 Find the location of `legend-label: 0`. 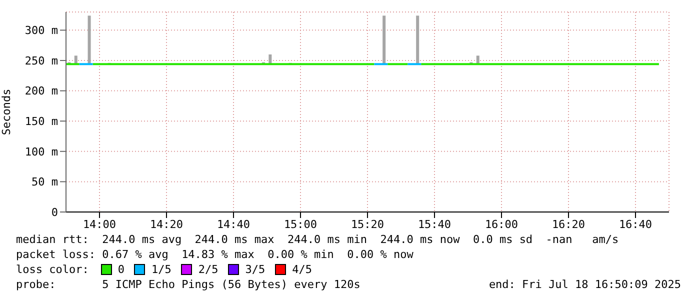

legend-label: 0 is located at coordinates (120, 269).